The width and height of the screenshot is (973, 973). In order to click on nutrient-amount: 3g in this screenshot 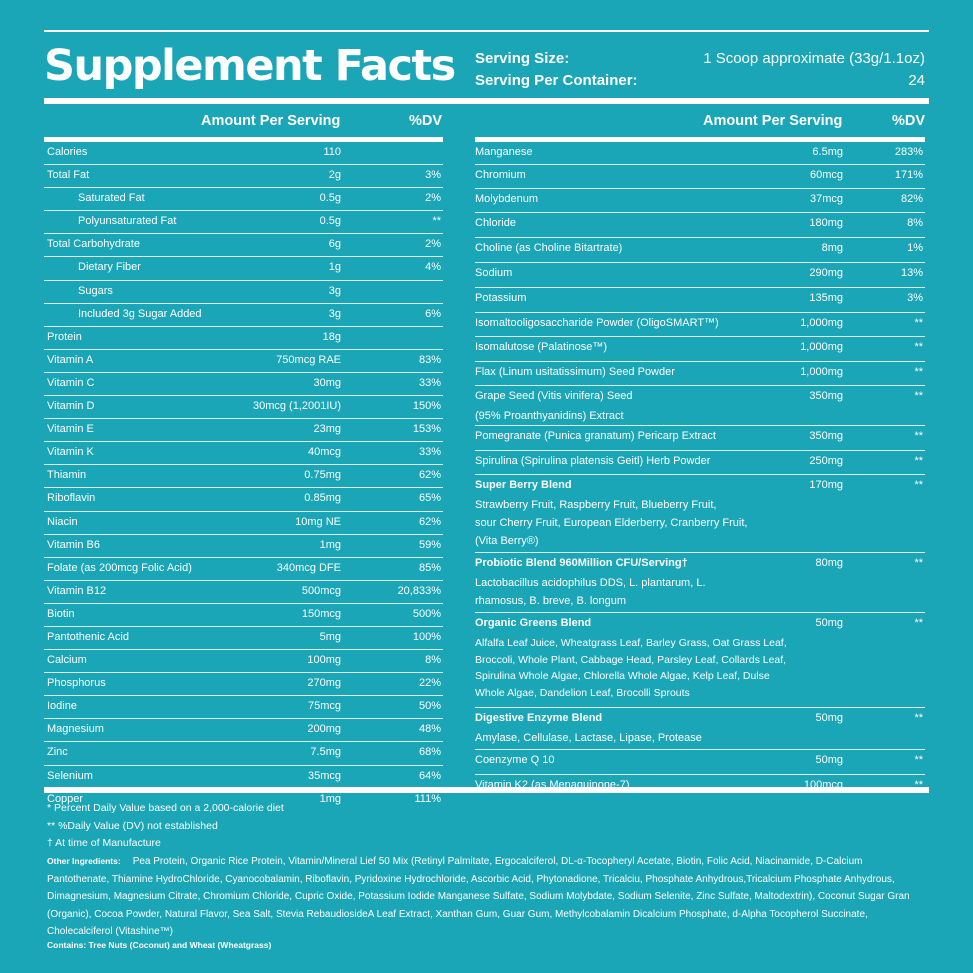, I will do `click(334, 313)`.